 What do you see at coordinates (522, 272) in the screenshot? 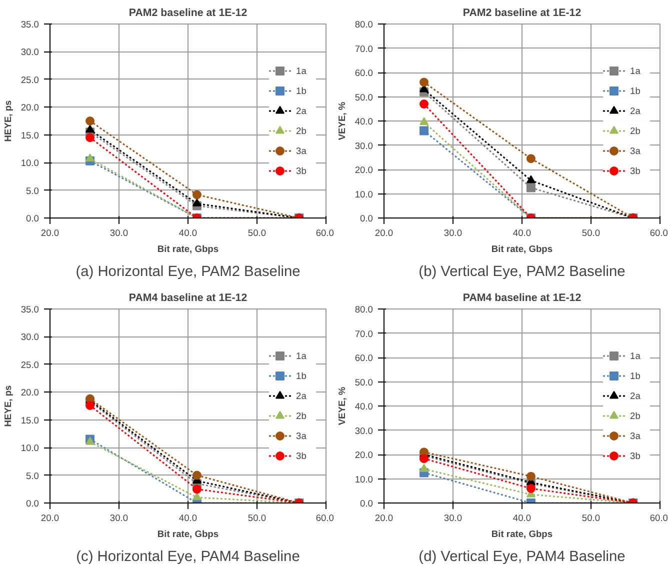
I see `text: (b) Vertical Eye, PAM2 Baseline` at bounding box center [522, 272].